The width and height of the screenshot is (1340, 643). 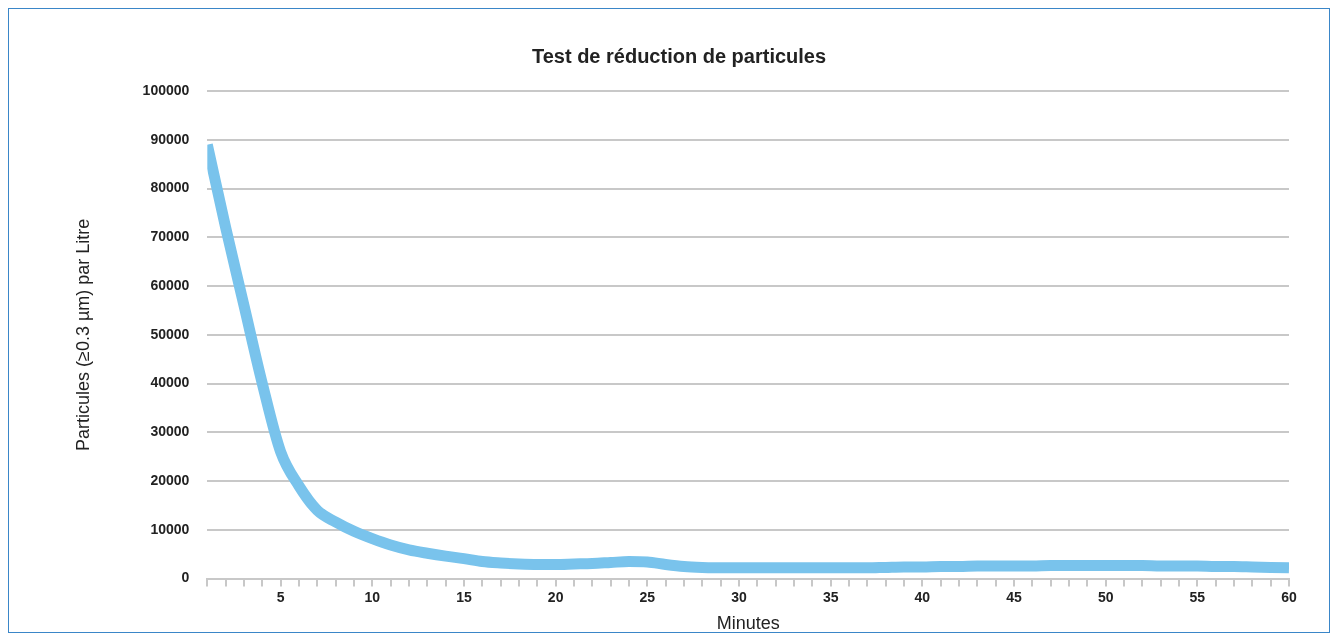 What do you see at coordinates (170, 333) in the screenshot?
I see `y-tick-label: 50000` at bounding box center [170, 333].